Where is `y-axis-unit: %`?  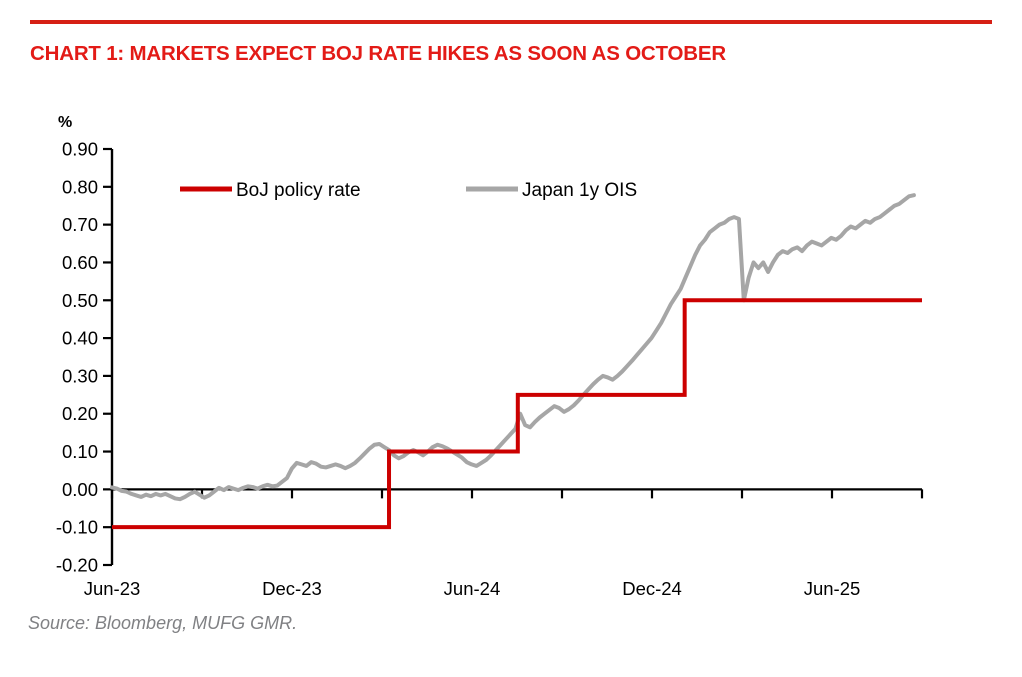 y-axis-unit: % is located at coordinates (65, 122).